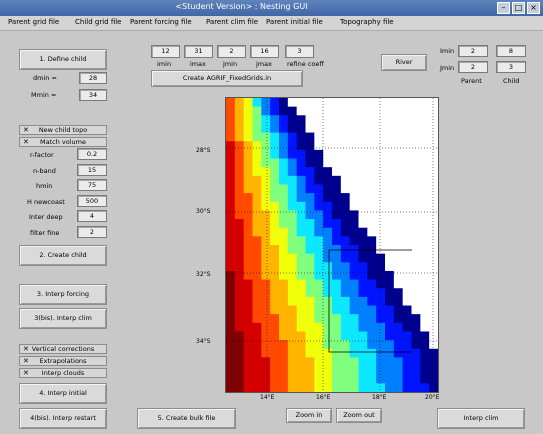  Describe the element at coordinates (299, 51) in the screenshot. I see `refine-coeff-field: 3` at that location.